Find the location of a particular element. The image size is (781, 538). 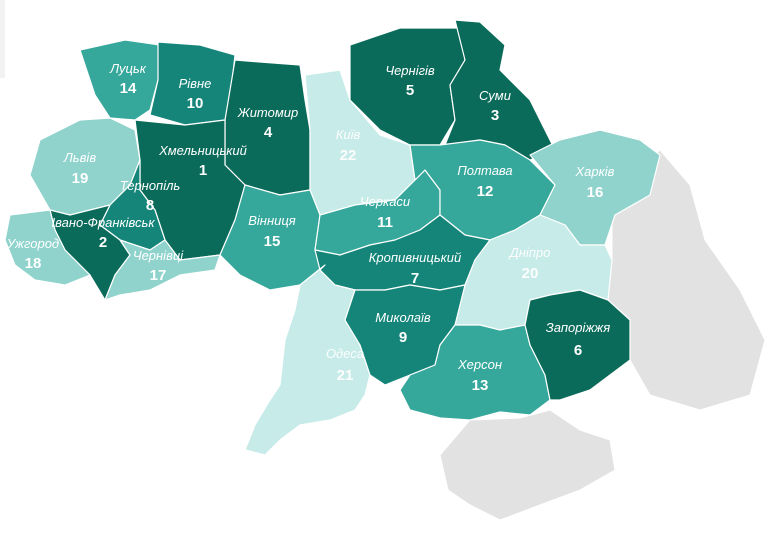

city-label-ivano-frankivsk: Івано-Франківськ is located at coordinates (103, 222).